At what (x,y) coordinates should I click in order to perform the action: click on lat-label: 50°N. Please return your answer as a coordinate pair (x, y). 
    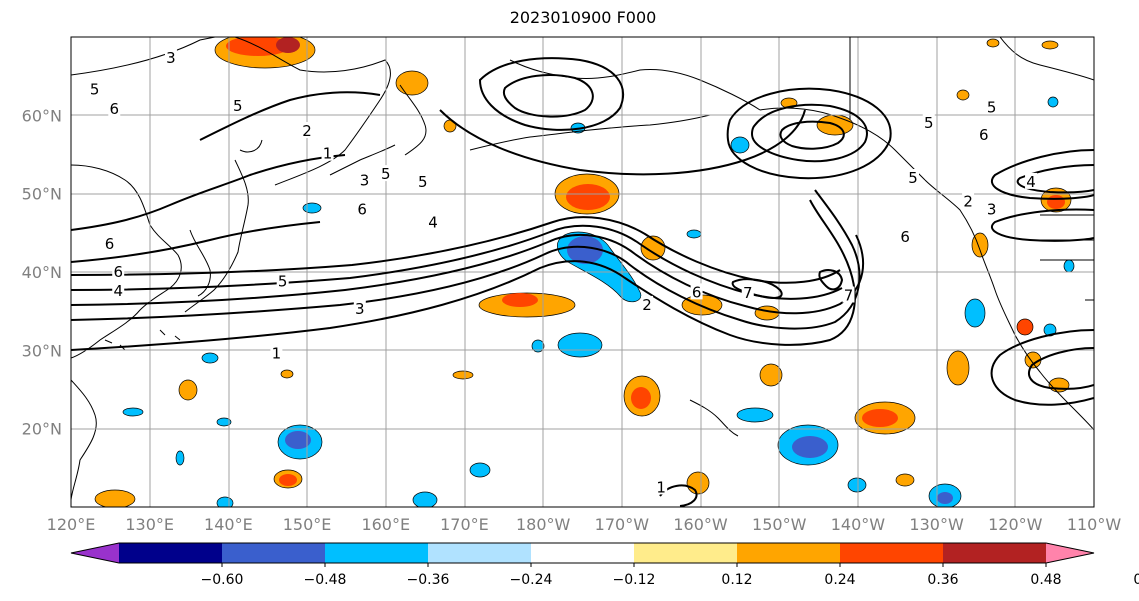
    Looking at the image, I should click on (42, 194).